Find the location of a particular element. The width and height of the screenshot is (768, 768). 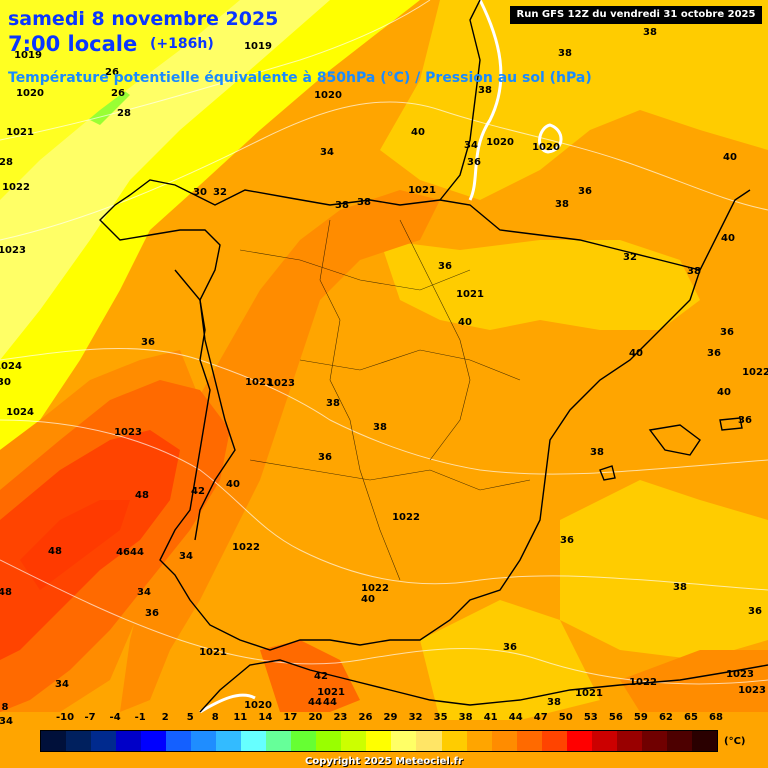

color-scale-tick-label: 17 is located at coordinates (290, 717).